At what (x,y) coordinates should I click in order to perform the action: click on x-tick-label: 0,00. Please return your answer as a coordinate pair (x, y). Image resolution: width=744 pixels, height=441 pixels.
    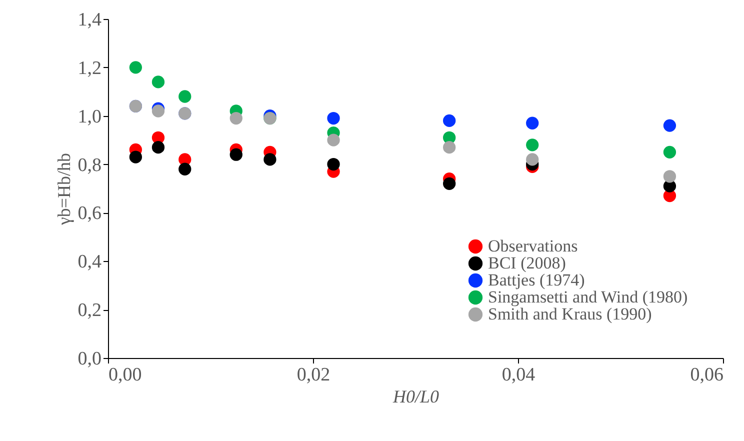
    Looking at the image, I should click on (125, 375).